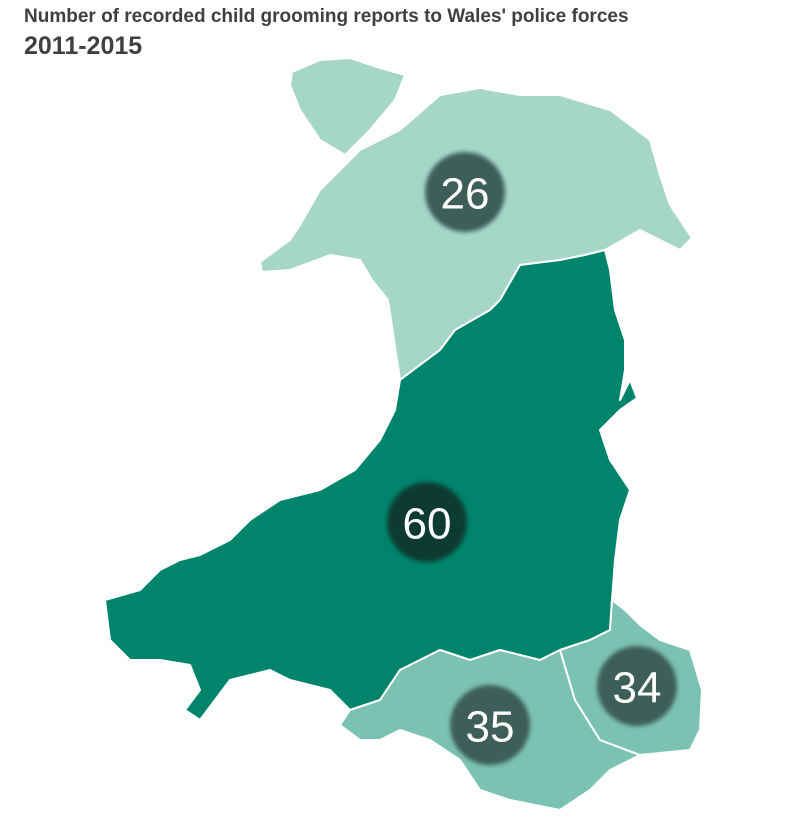 The image size is (800, 819). I want to click on map-subtitle: 2011-2015, so click(83, 46).